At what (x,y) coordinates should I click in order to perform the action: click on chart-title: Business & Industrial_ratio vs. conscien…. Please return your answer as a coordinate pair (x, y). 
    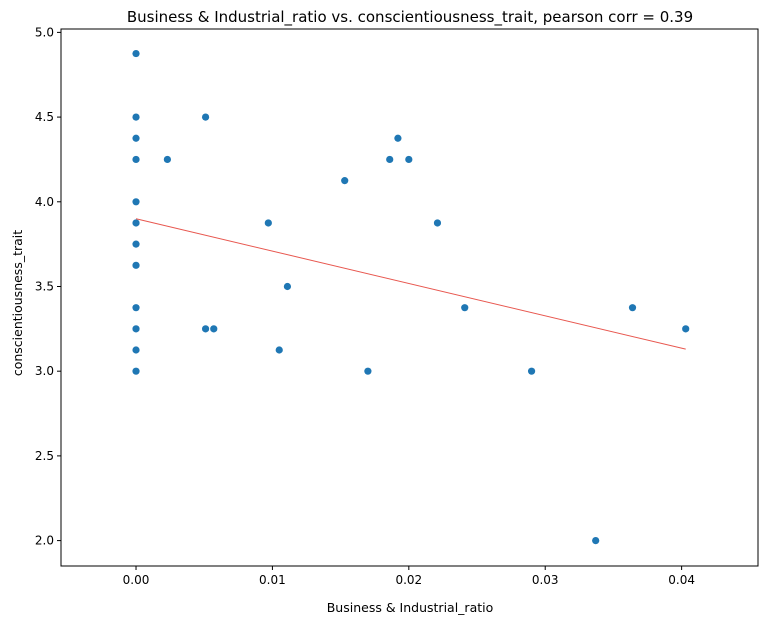
    Looking at the image, I should click on (410, 17).